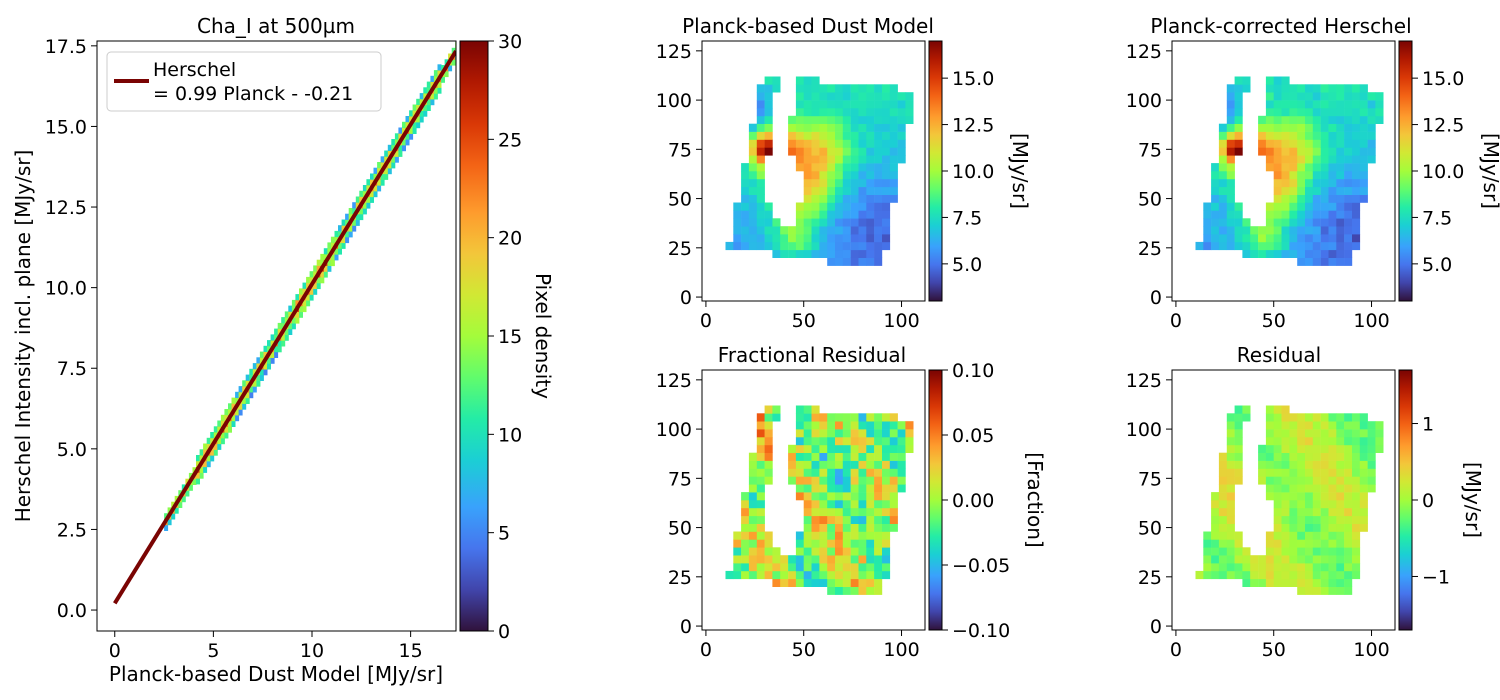 This screenshot has width=1500, height=700. I want to click on y-tick-label: 17.5, so click(66, 47).